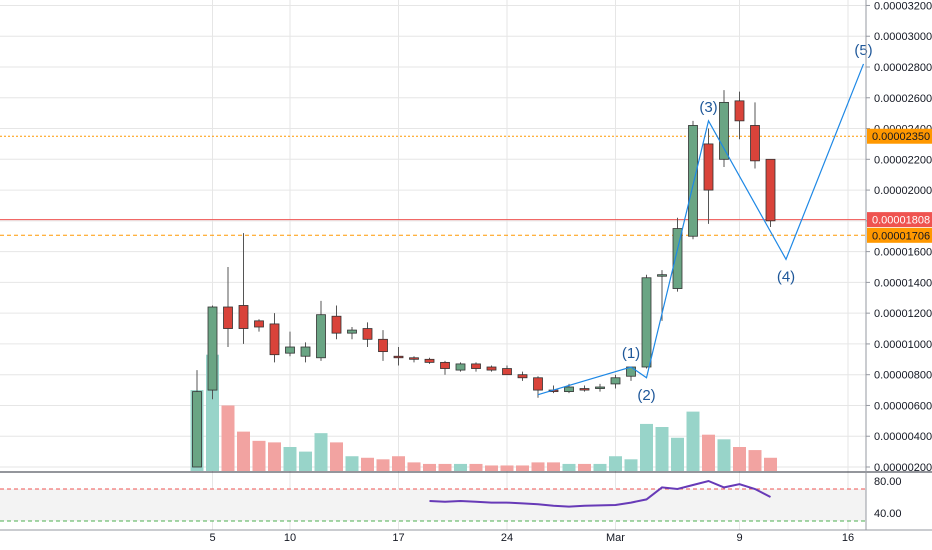 This screenshot has height=550, width=932. Describe the element at coordinates (903, 376) in the screenshot. I see `price-tick-label: 0.00000800` at that location.